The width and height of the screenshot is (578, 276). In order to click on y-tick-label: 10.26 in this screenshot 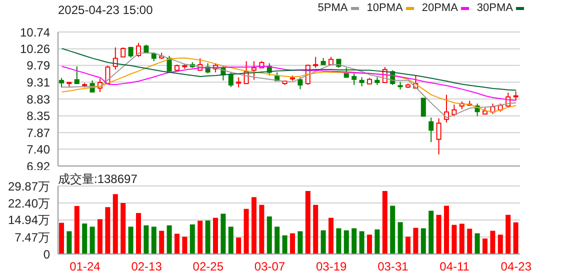, I will do `click(35, 49)`.